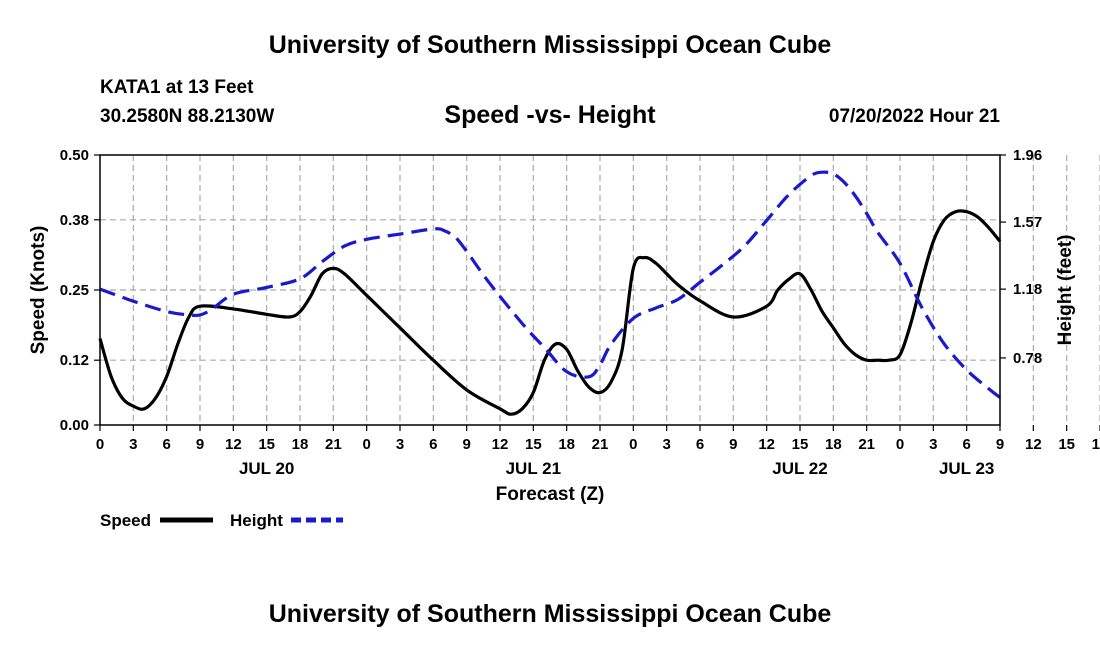  I want to click on chart-title: Speed -vs- Height, so click(550, 115).